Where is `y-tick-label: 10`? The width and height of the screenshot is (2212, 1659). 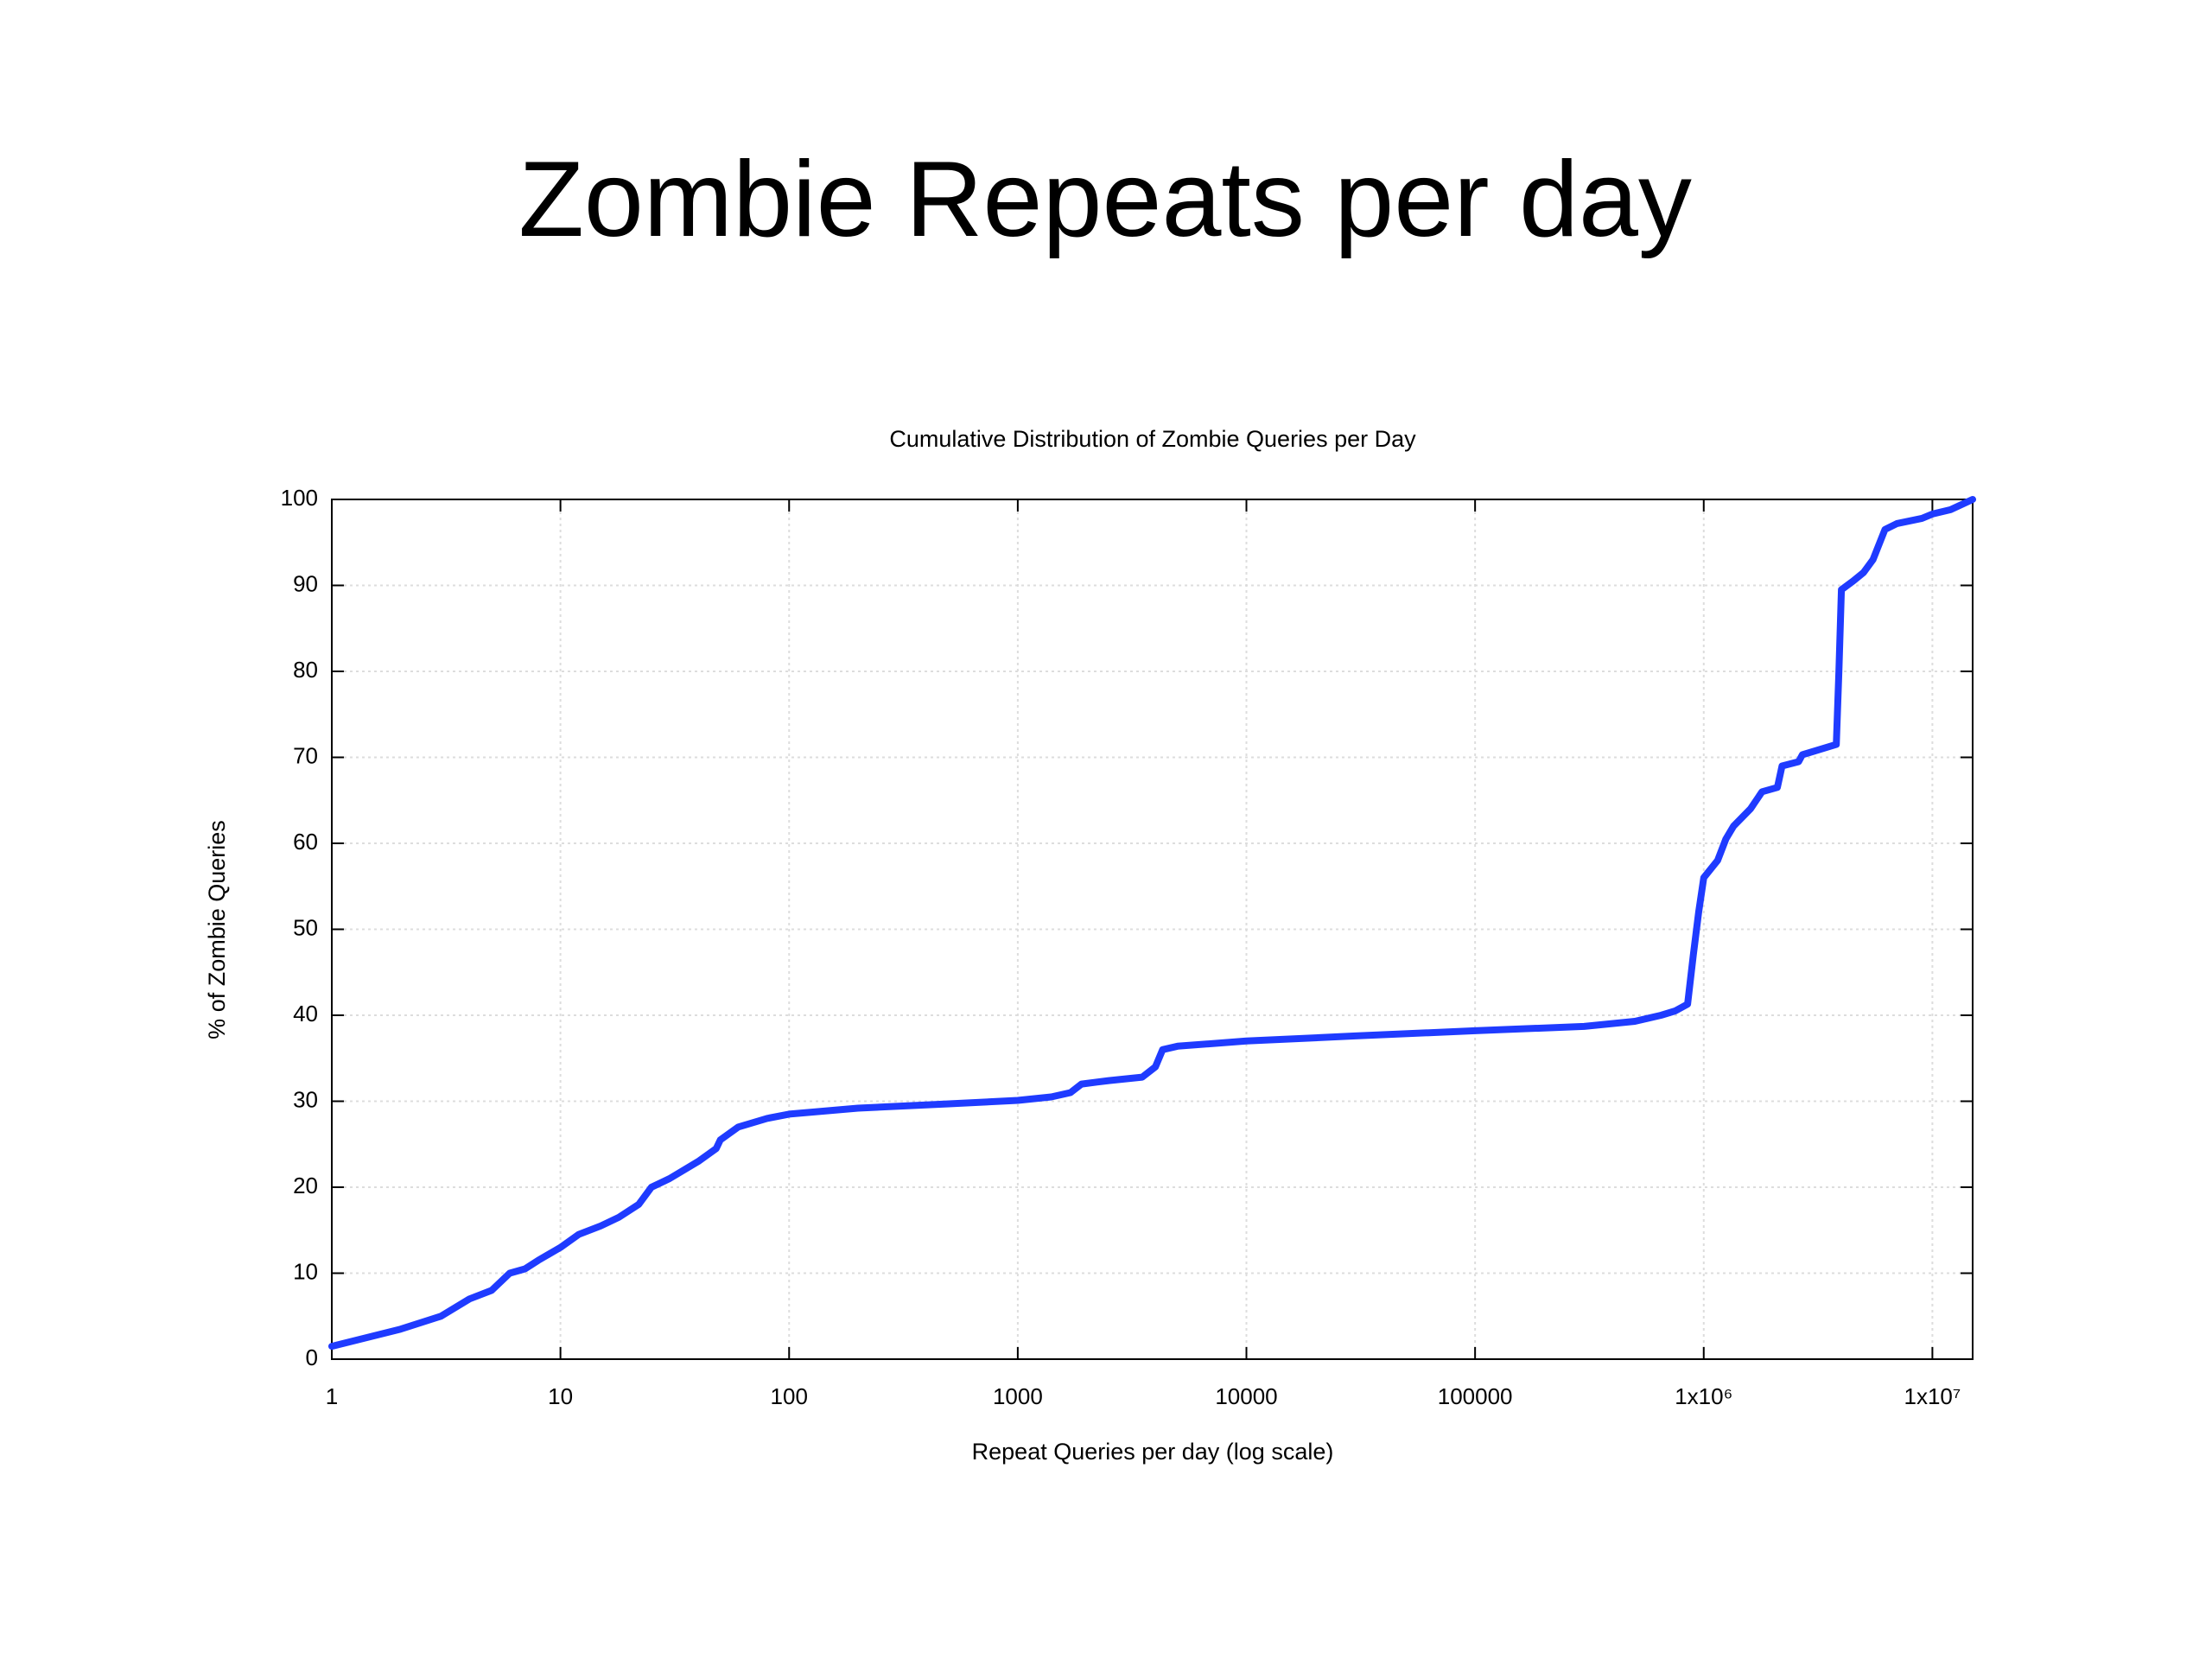
y-tick-label: 10 is located at coordinates (305, 1271).